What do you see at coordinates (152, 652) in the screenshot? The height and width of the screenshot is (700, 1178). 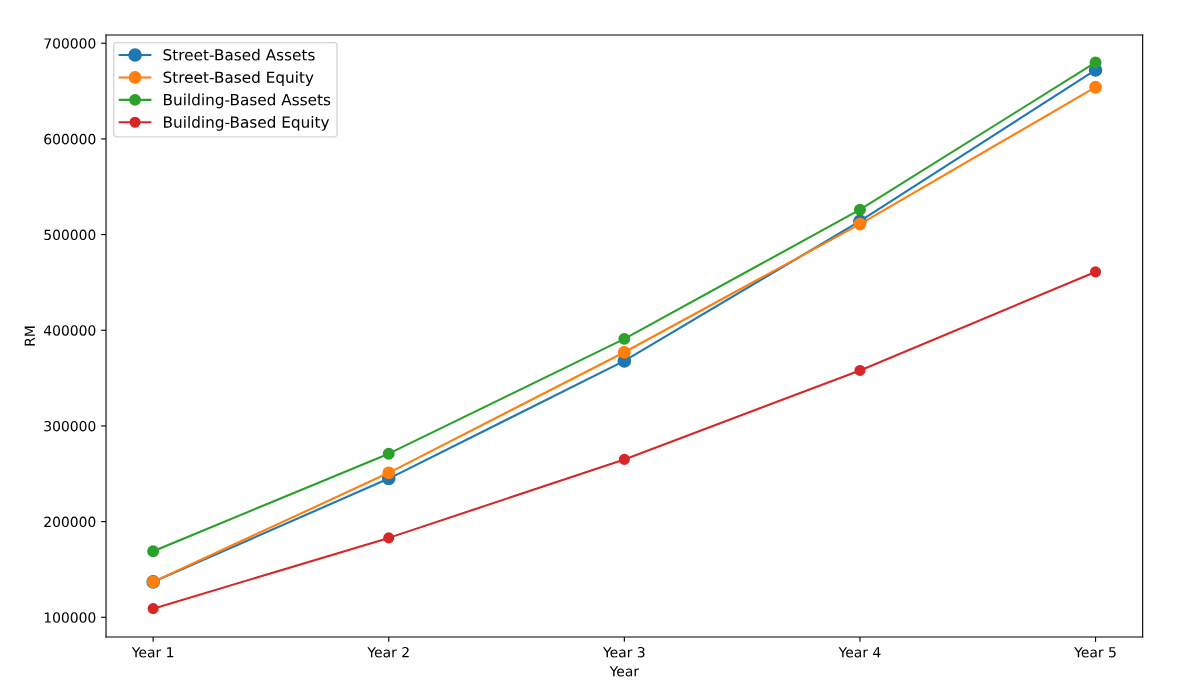 I see `x-tick-label: Year 1` at bounding box center [152, 652].